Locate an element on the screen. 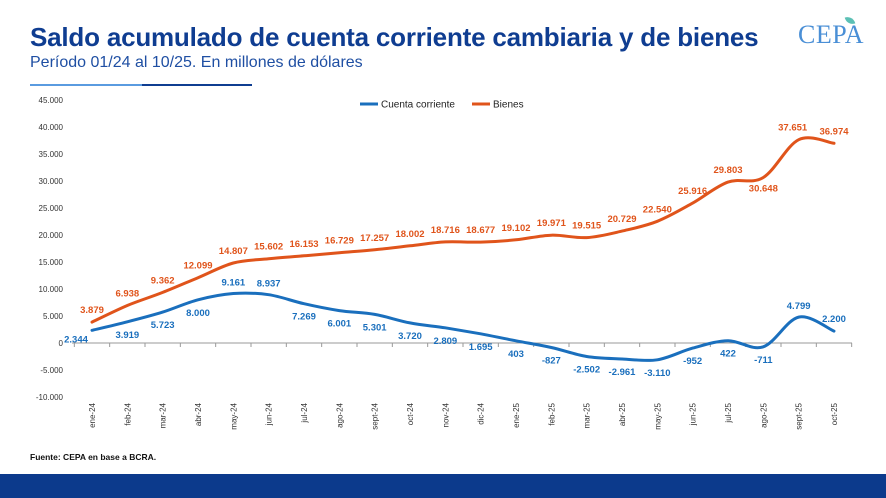  x-tick-label: jun-24 is located at coordinates (269, 414).